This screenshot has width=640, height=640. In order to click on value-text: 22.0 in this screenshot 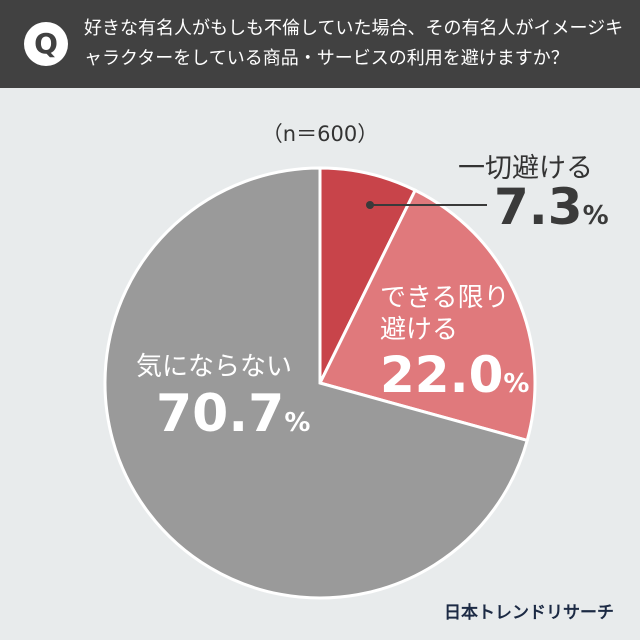, I will do `click(442, 375)`.